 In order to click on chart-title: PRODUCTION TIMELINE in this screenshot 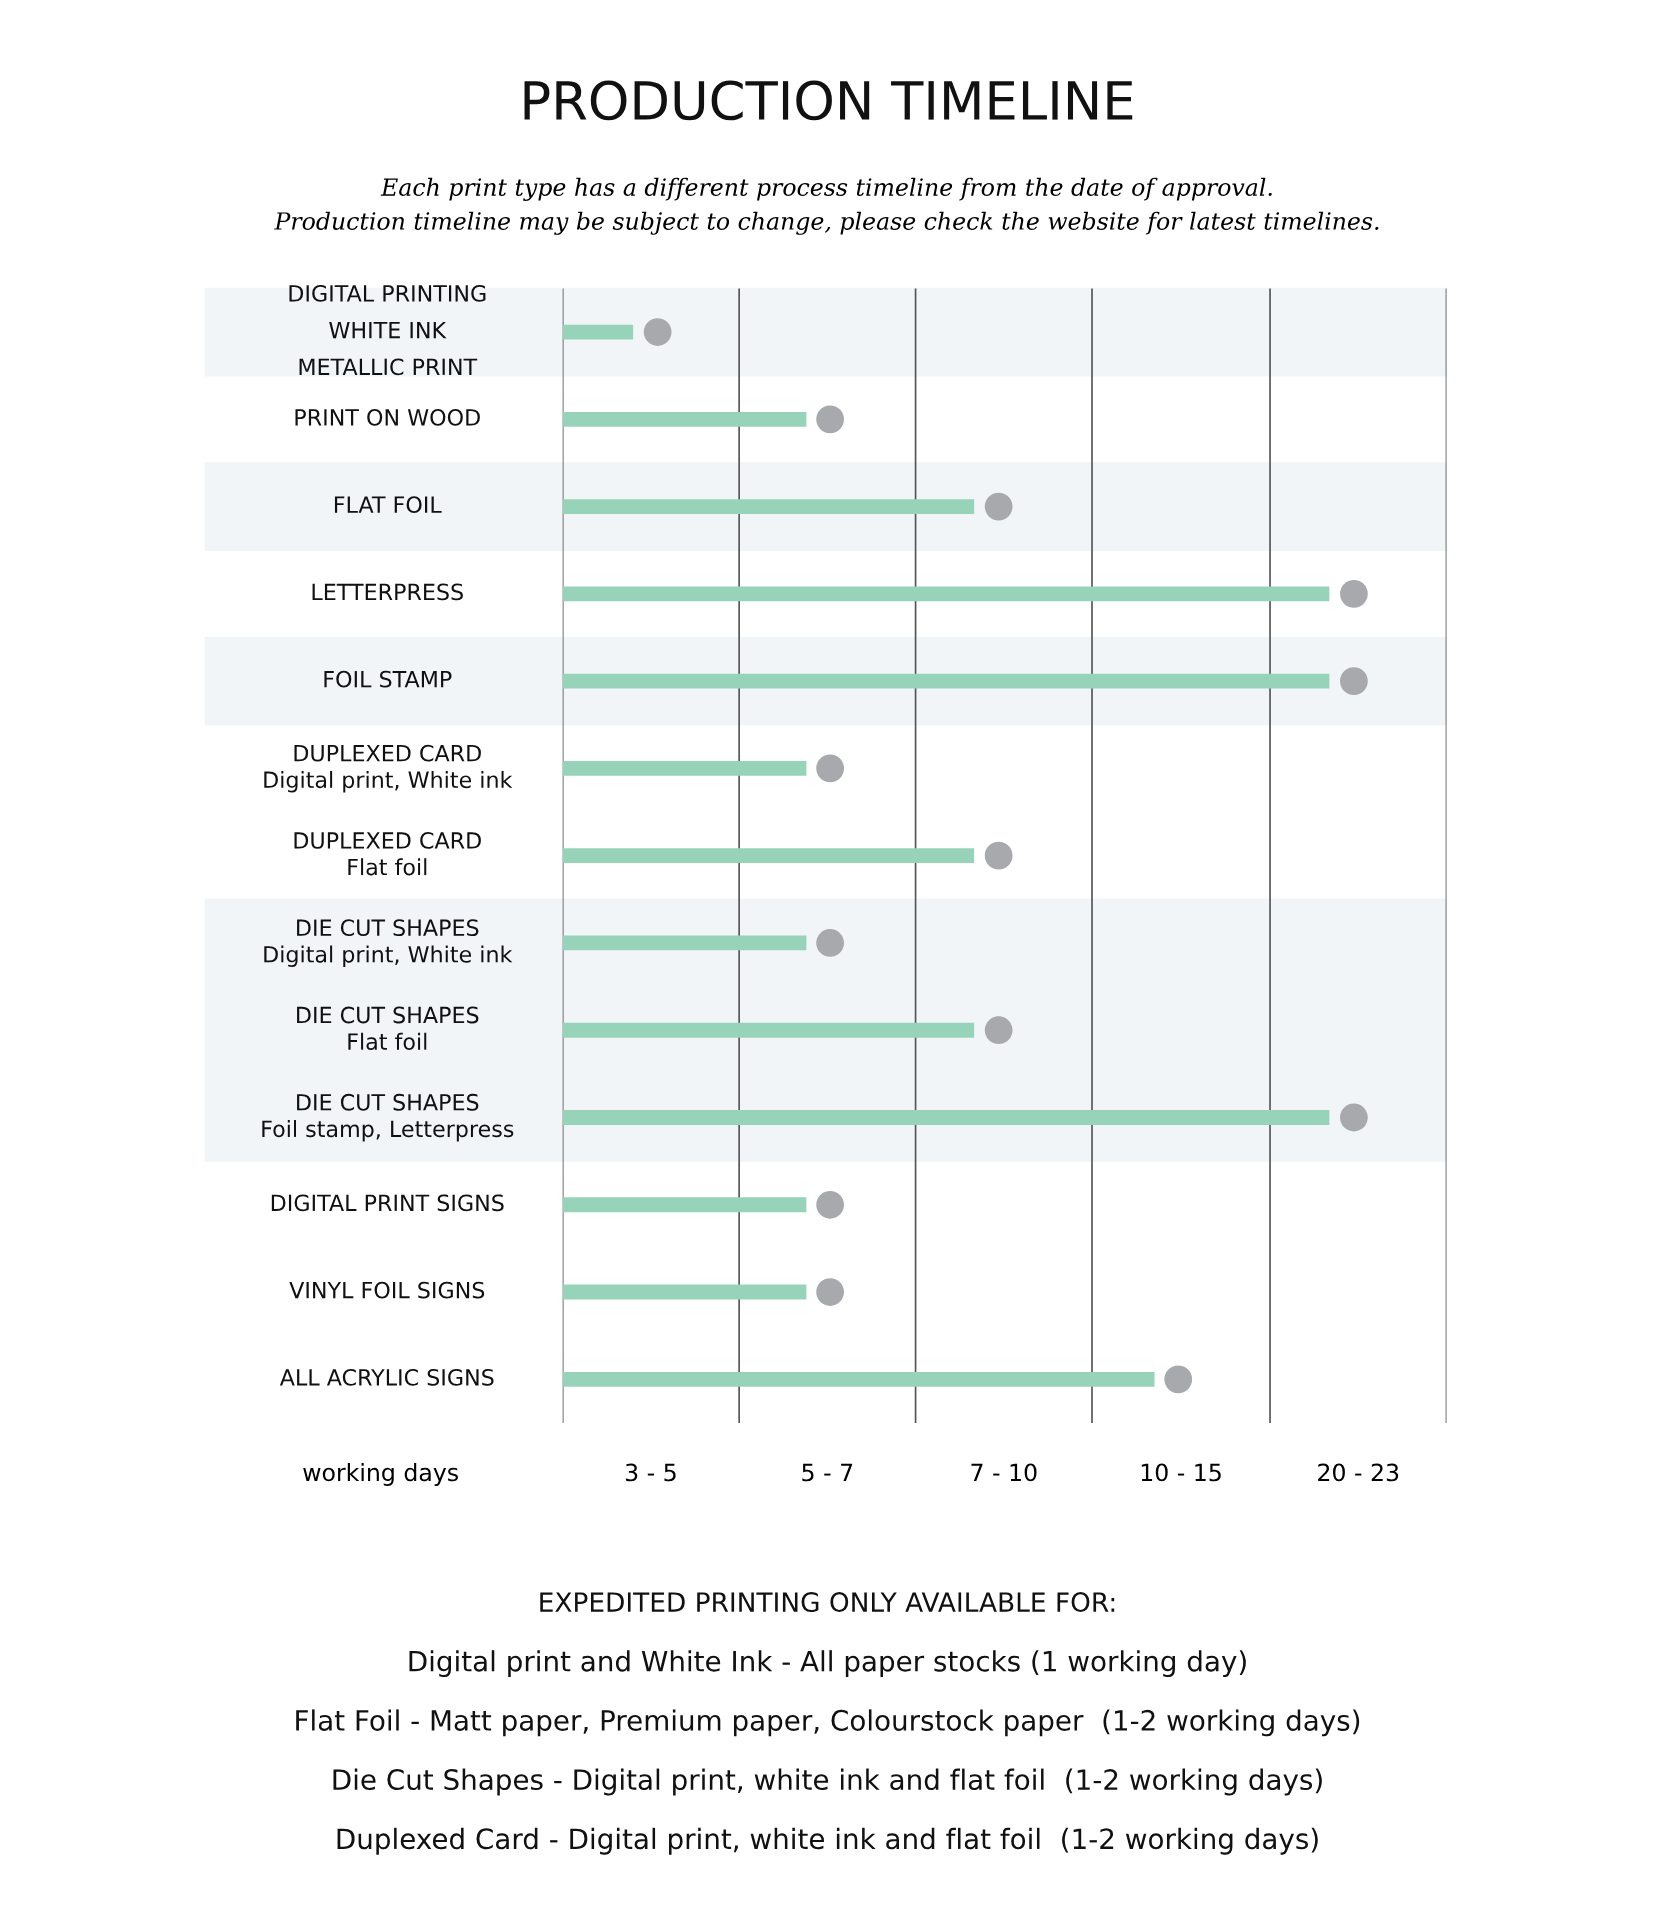, I will do `click(828, 100)`.